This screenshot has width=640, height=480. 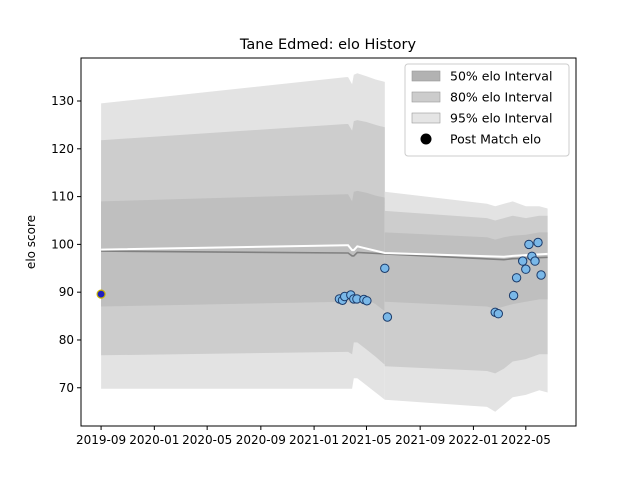 What do you see at coordinates (501, 76) in the screenshot?
I see `legend-label: 50% elo Interval` at bounding box center [501, 76].